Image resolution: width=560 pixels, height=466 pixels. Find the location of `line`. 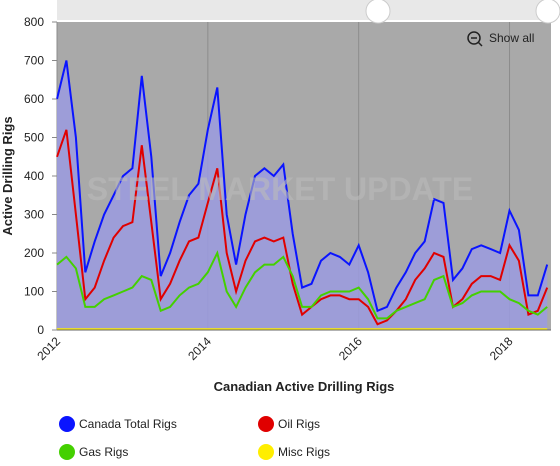

line is located at coordinates (302, 285).